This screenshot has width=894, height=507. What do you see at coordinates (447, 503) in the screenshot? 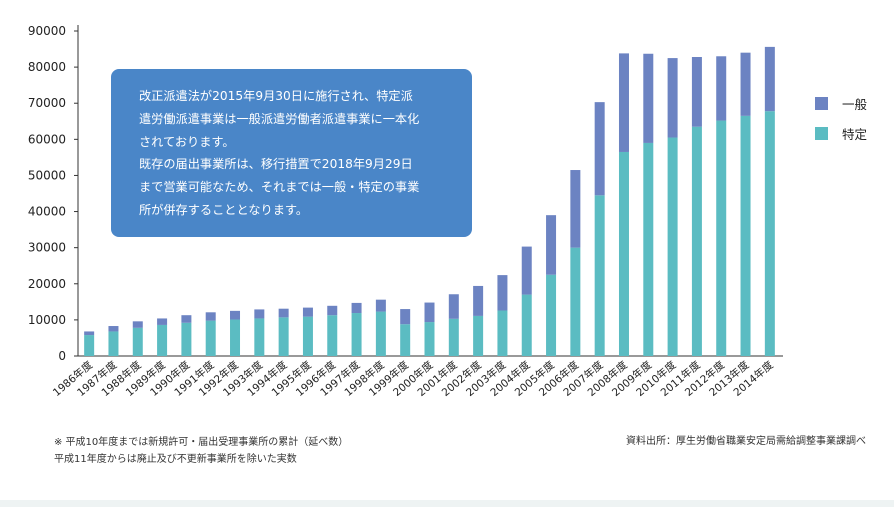
I see `bottom-band` at bounding box center [447, 503].